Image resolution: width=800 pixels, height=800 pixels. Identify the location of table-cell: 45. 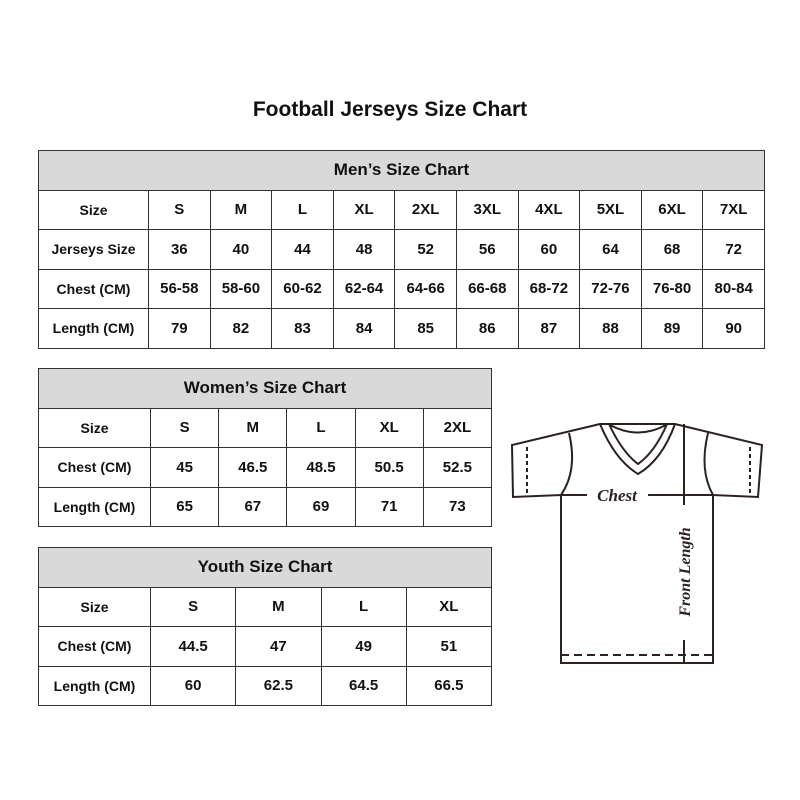
(184, 467).